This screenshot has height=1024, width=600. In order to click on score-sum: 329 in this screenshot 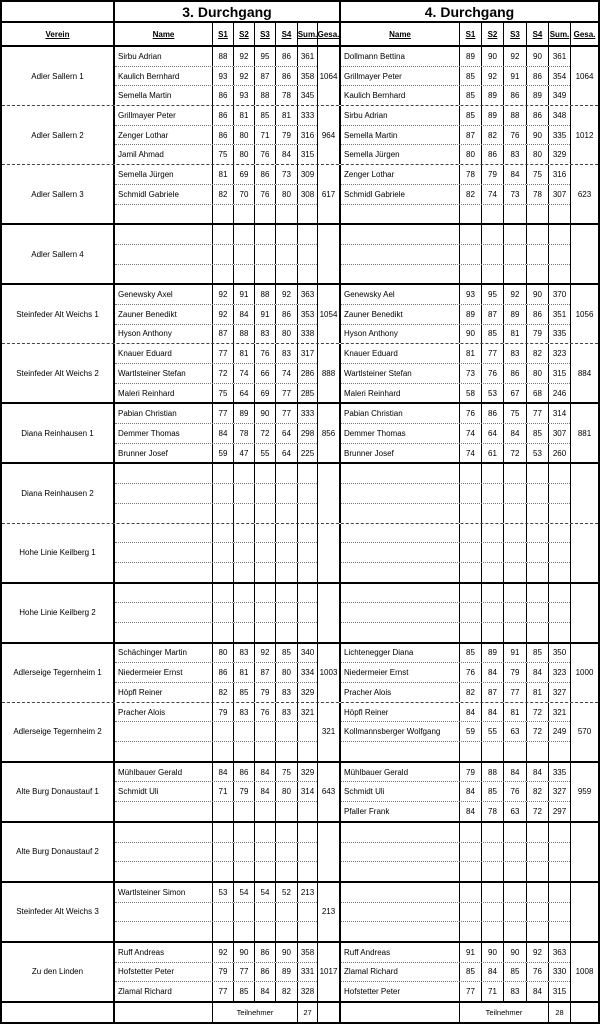, I will do `click(307, 692)`.